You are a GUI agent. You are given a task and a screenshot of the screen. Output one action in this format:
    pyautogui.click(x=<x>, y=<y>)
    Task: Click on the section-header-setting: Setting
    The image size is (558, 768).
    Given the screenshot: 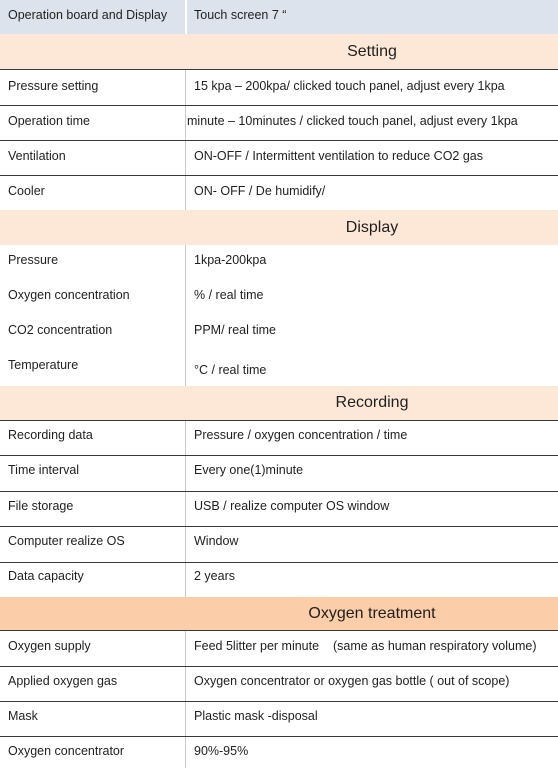 What is the action you would take?
    pyautogui.click(x=279, y=51)
    